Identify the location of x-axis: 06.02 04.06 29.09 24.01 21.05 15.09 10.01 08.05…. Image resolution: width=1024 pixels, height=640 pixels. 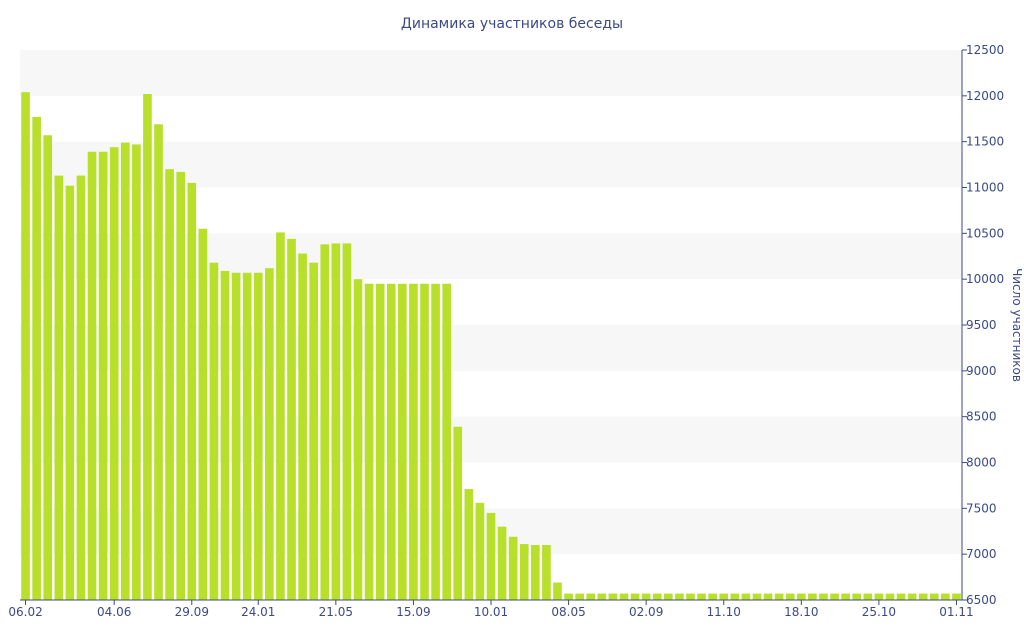
(491, 609).